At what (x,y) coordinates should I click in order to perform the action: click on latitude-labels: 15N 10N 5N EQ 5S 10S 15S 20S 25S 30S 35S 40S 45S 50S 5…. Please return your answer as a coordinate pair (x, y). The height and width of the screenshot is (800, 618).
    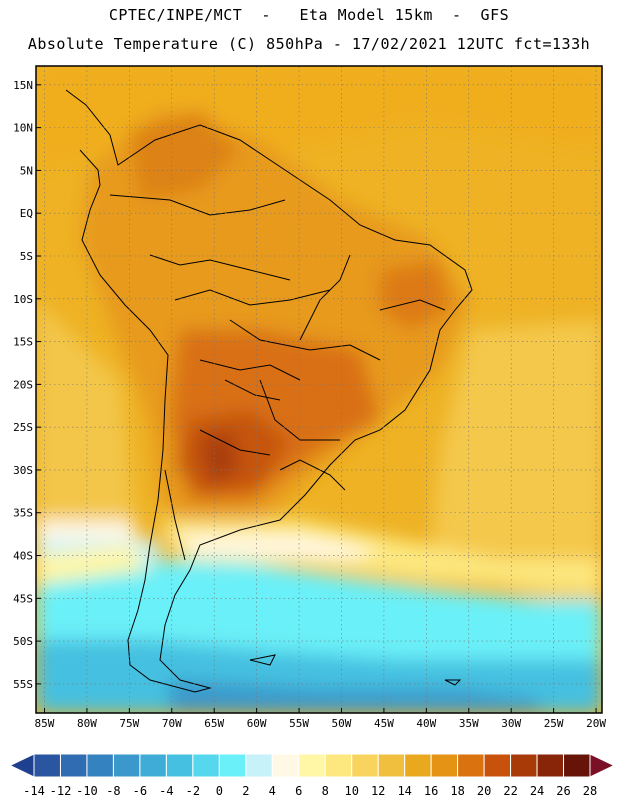
    Looking at the image, I should click on (23, 385).